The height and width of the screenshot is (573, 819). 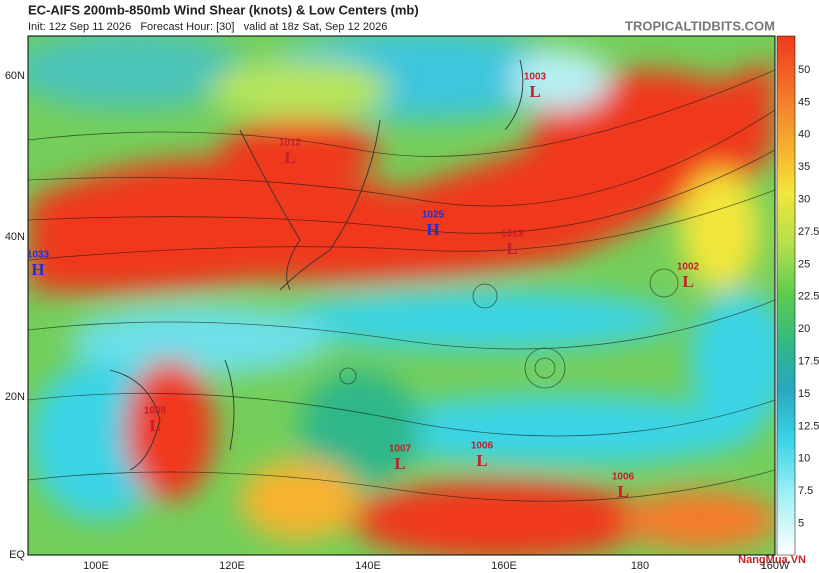 What do you see at coordinates (535, 77) in the screenshot?
I see `pressure-value: 1003` at bounding box center [535, 77].